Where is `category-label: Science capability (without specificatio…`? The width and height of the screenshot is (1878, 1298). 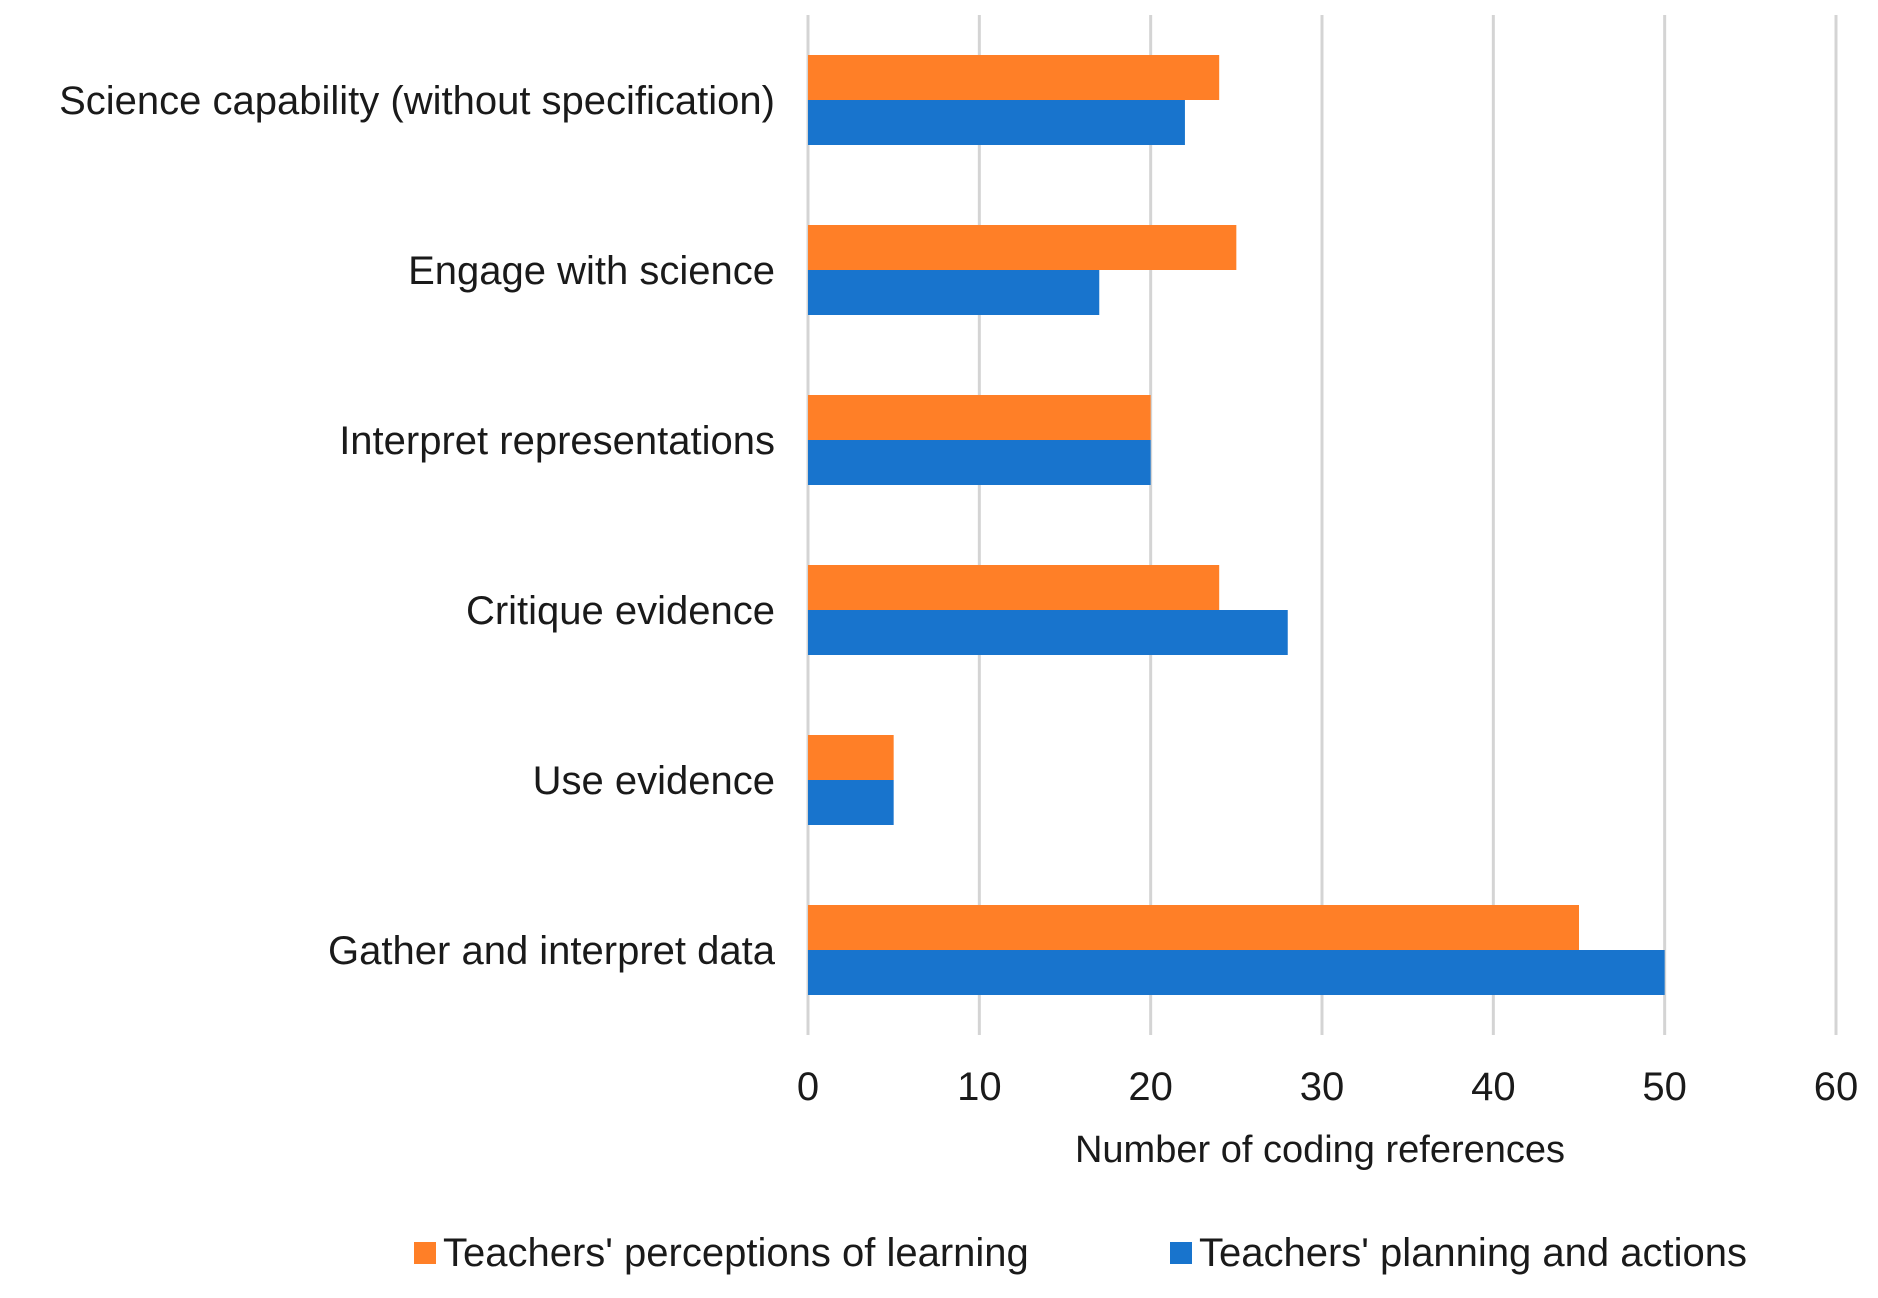
category-label: Science capability (without specificatio… is located at coordinates (417, 101).